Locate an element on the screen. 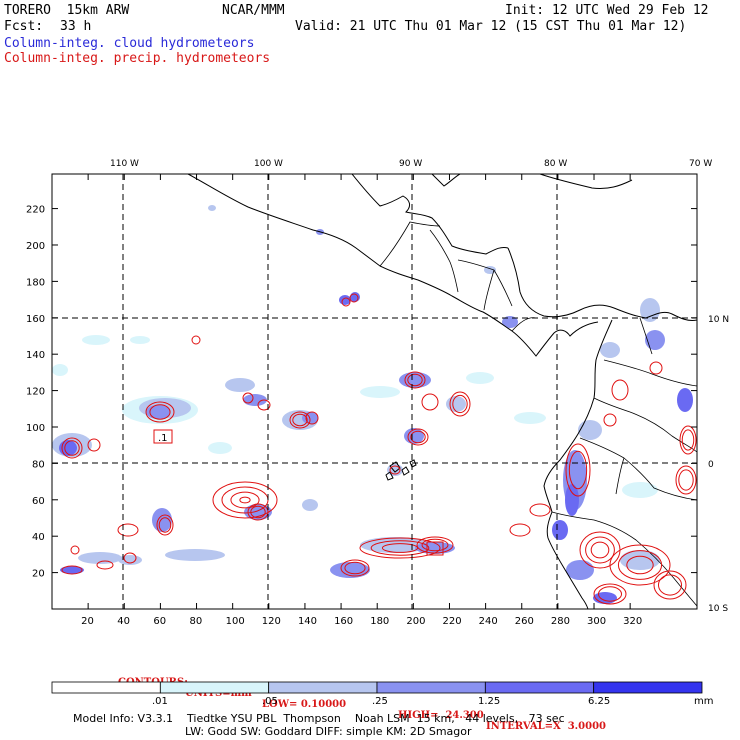  coast-gulf is located at coordinates (430, 214).